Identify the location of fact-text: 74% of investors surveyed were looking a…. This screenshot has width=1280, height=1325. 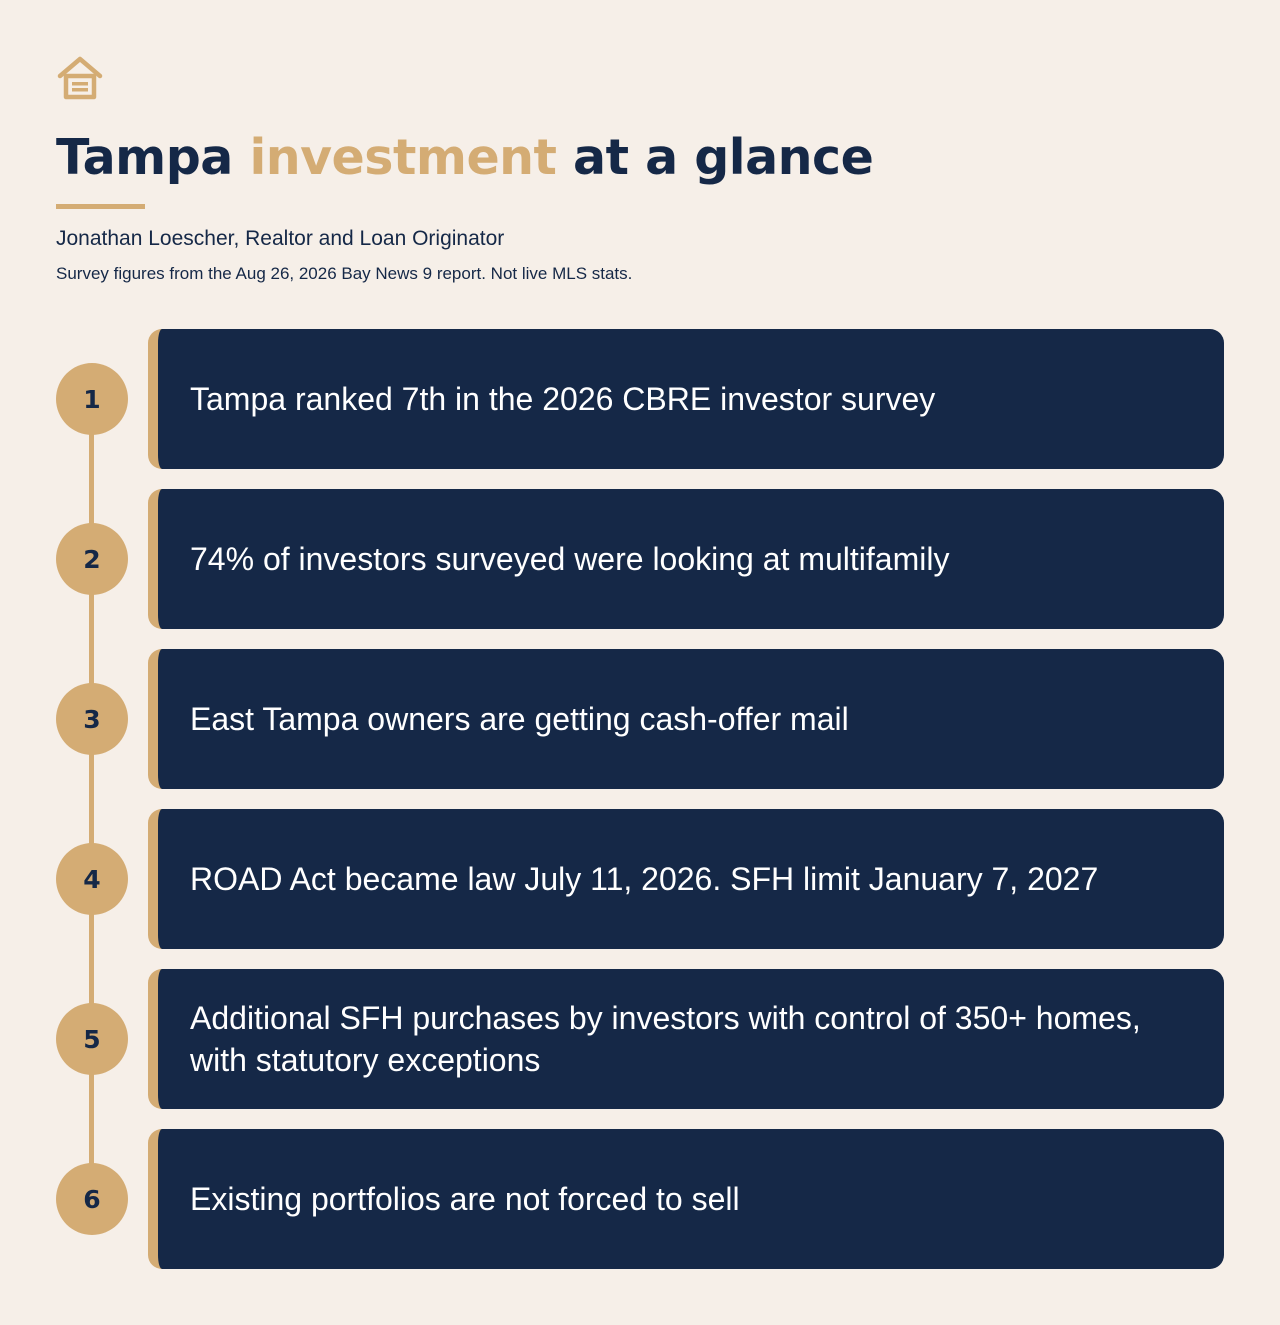
(570, 559).